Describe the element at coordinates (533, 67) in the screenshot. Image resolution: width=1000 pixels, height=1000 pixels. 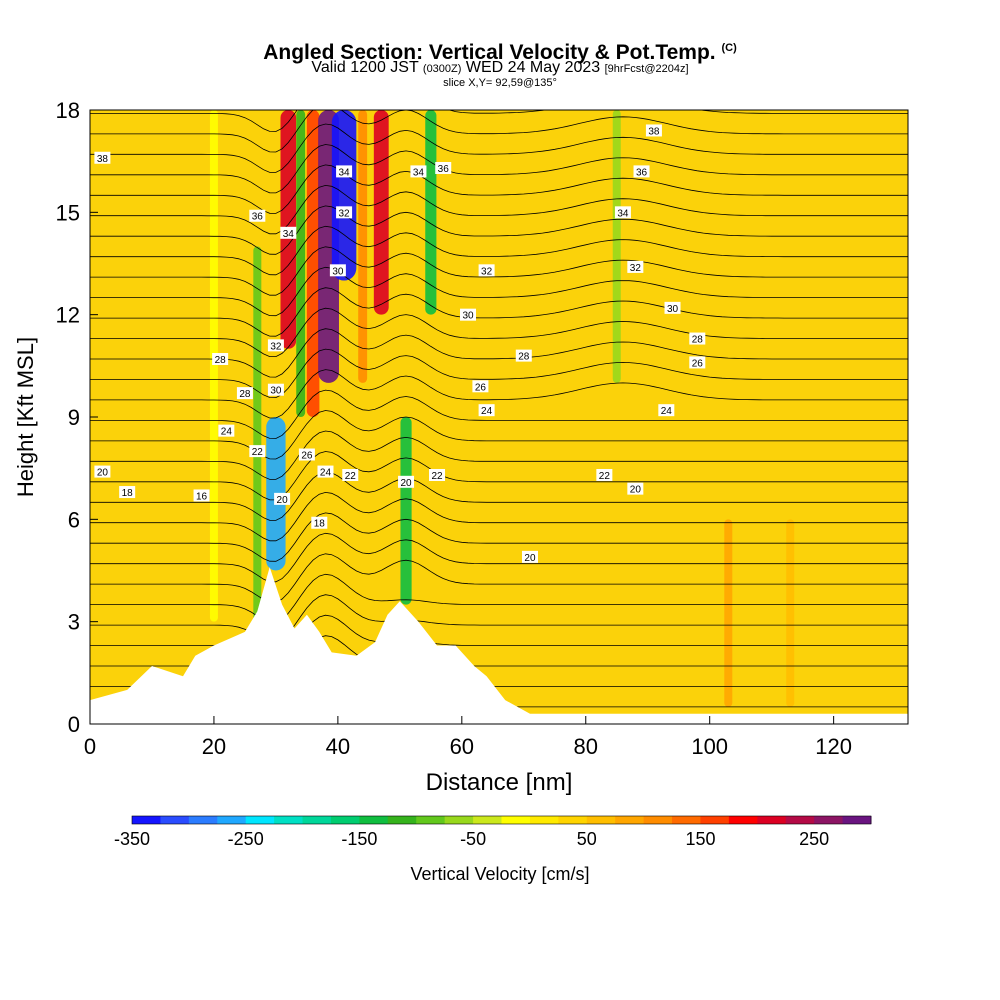
I see `subtitle-date: WED 24 May 2023` at that location.